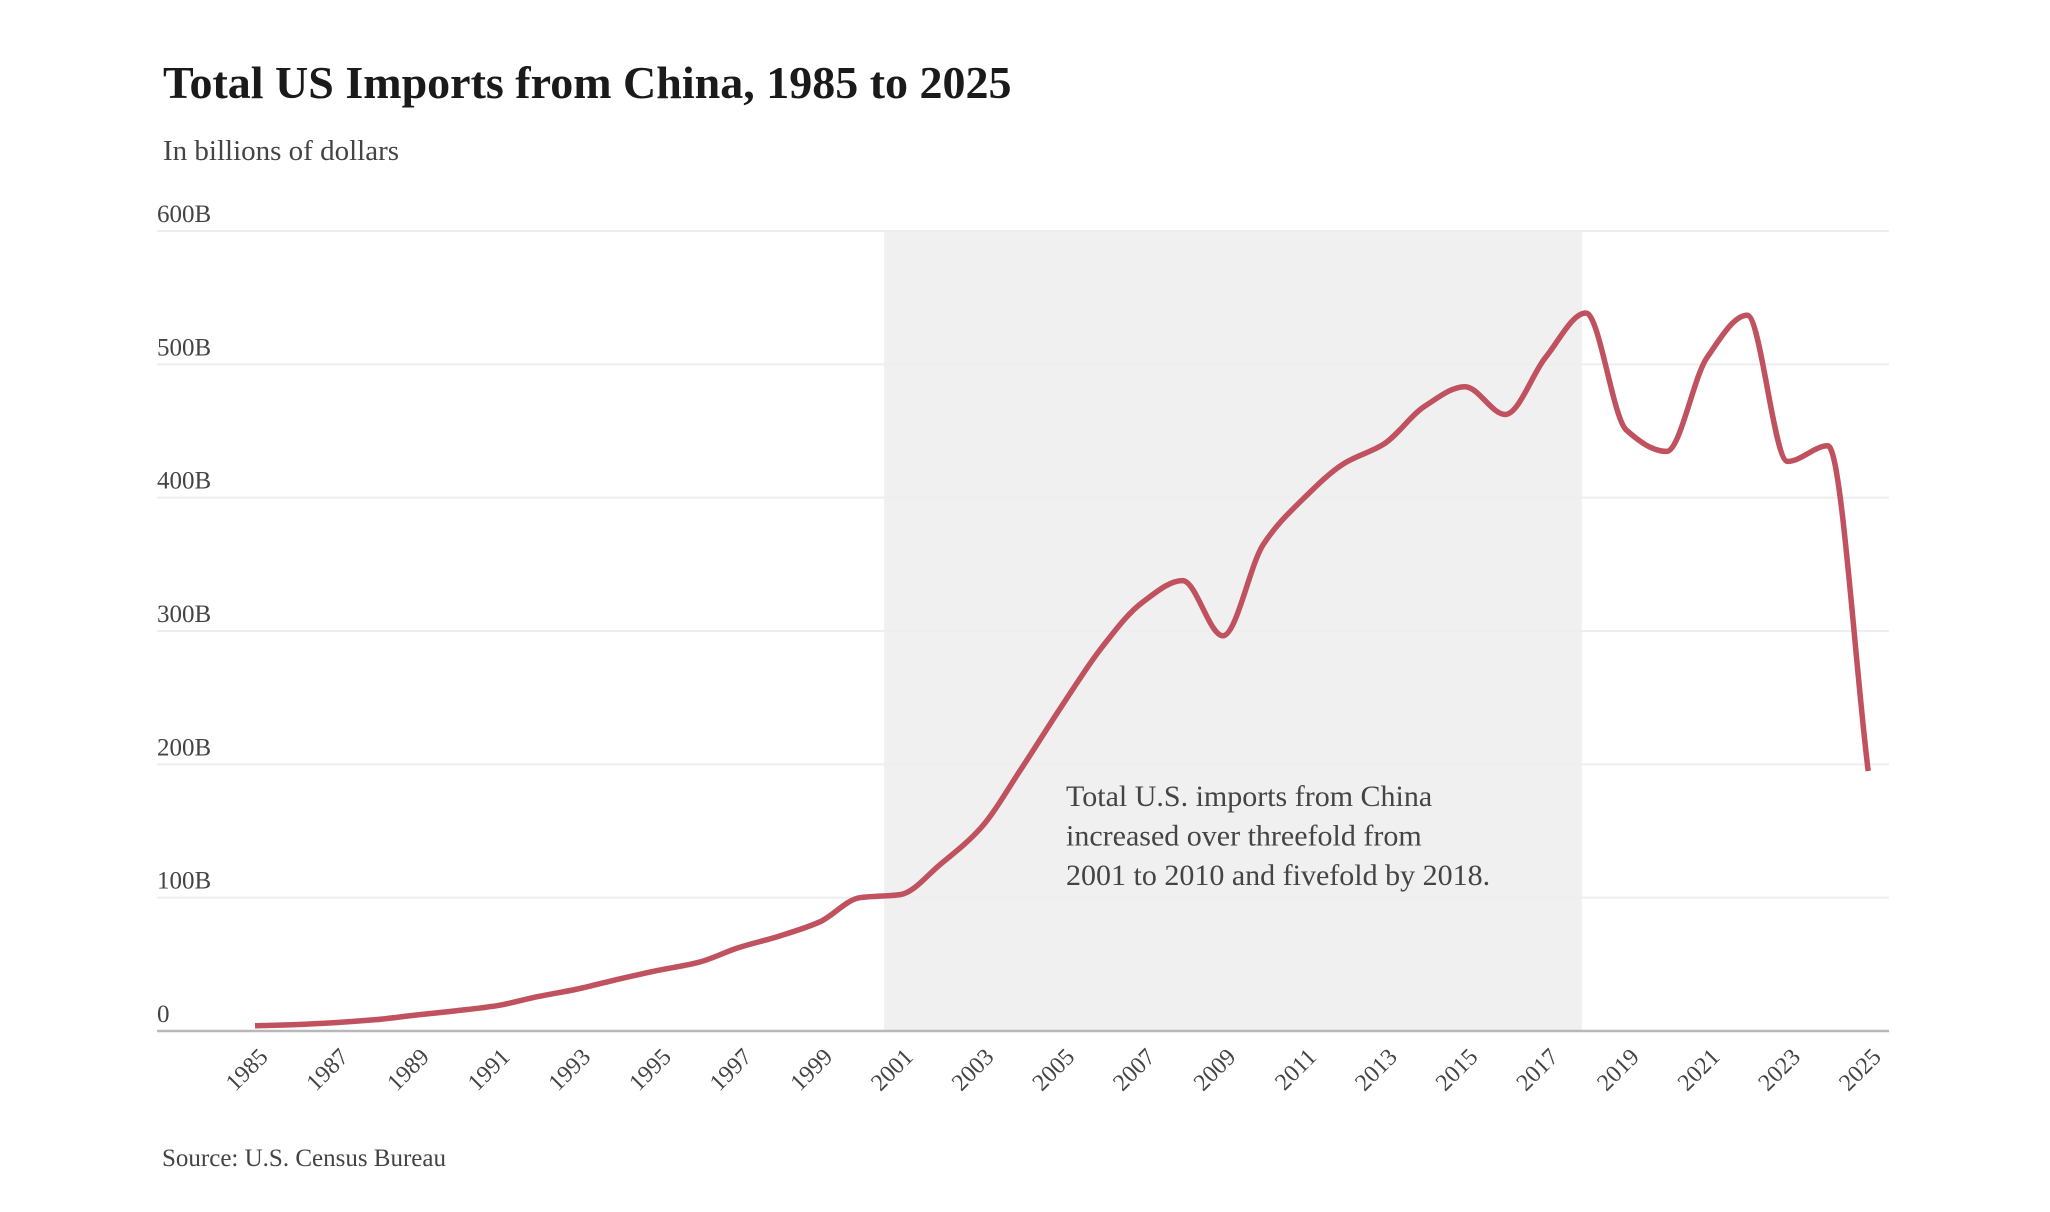 The height and width of the screenshot is (1212, 2050). What do you see at coordinates (1102, 647) in the screenshot?
I see `data-point-2006` at bounding box center [1102, 647].